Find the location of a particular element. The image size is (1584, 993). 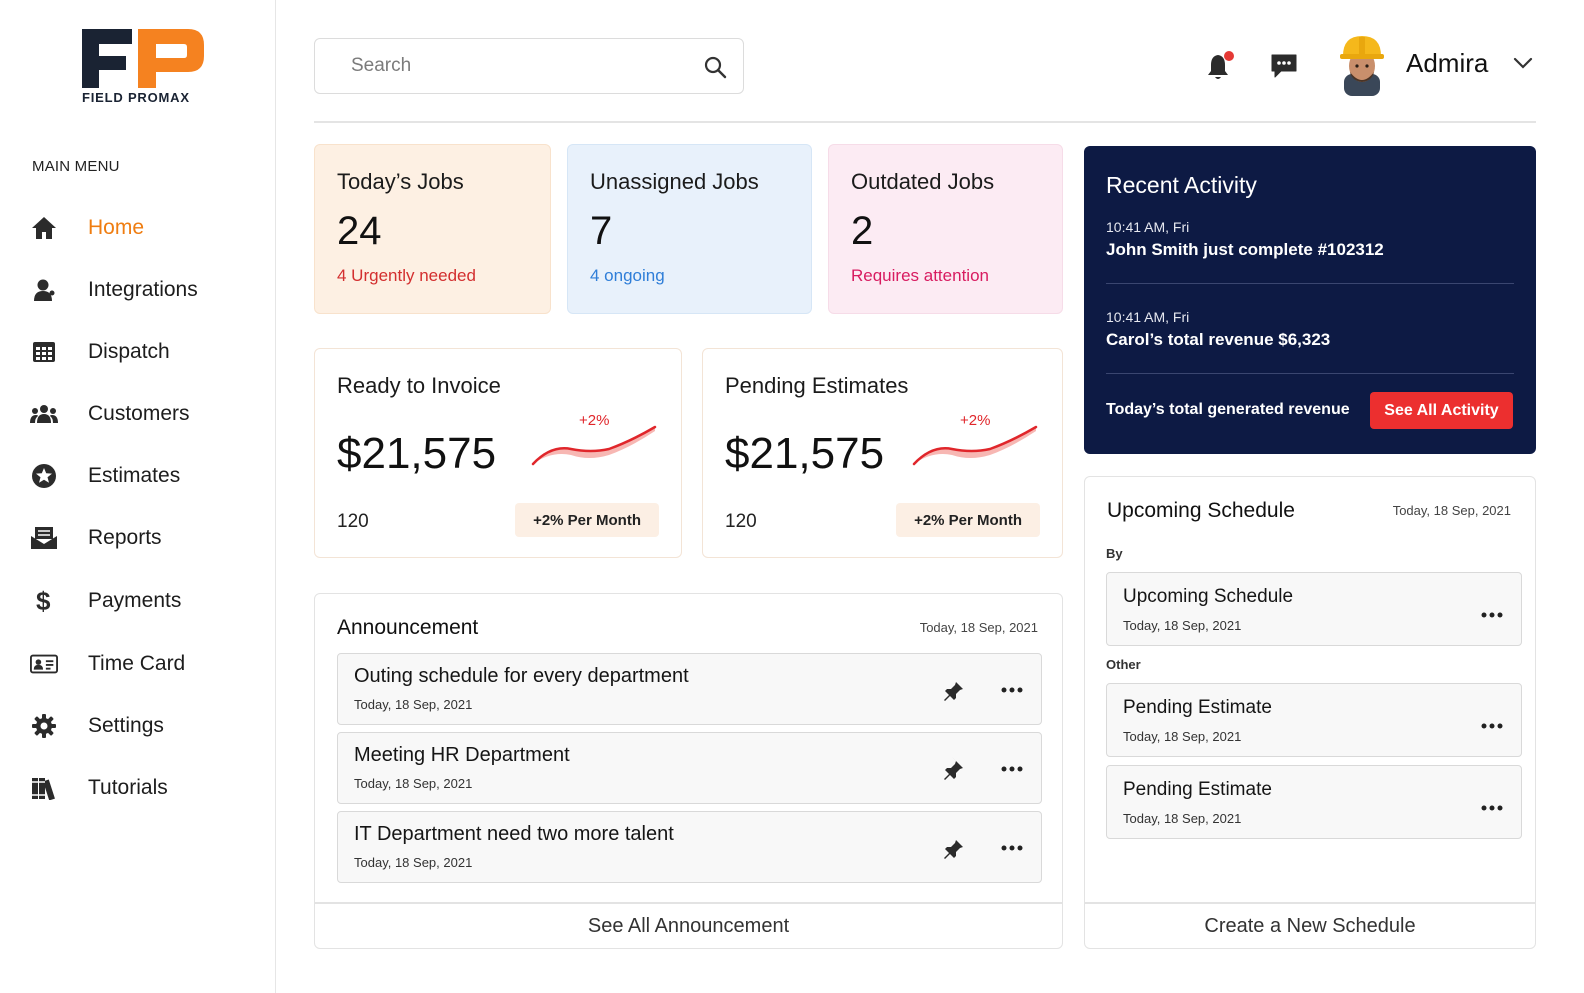

total-revenue-label: Today’s total generated revenue is located at coordinates (1228, 409).